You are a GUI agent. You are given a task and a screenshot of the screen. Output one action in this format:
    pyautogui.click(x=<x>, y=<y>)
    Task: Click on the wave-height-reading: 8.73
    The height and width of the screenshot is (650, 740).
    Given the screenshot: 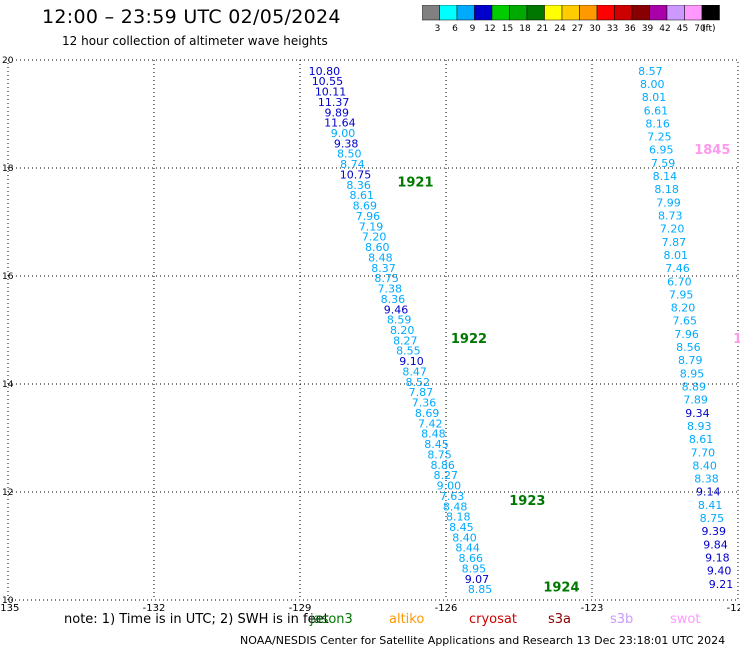 What is the action you would take?
    pyautogui.click(x=670, y=215)
    